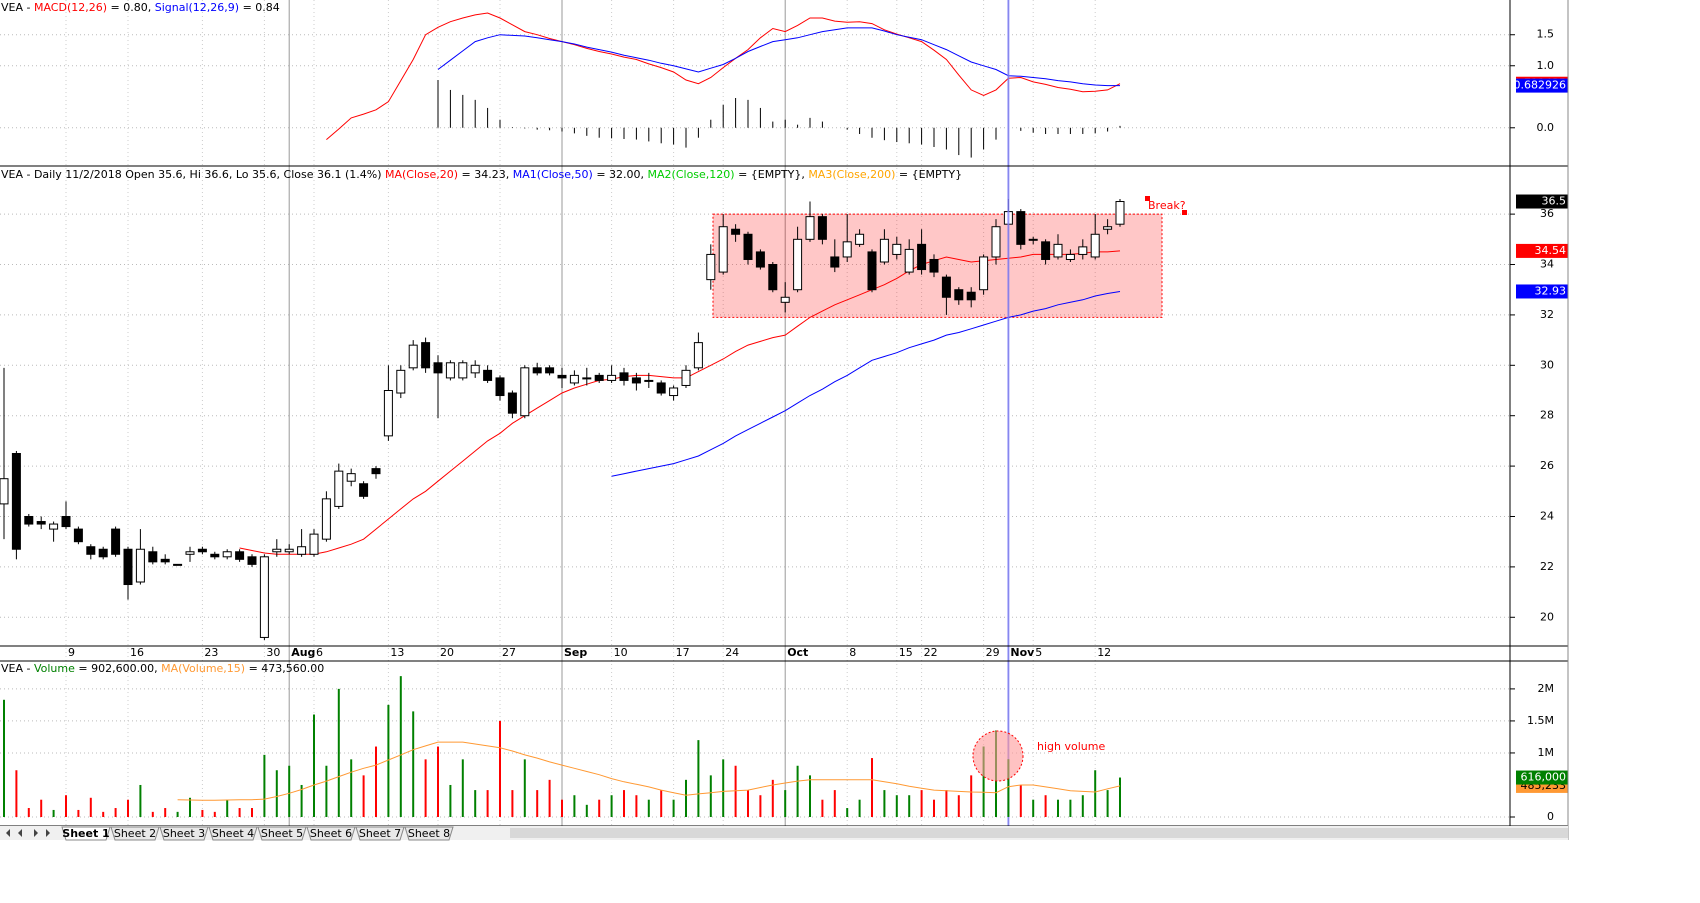  Describe the element at coordinates (1546, 752) in the screenshot. I see `y-tick-label: 1M` at that location.